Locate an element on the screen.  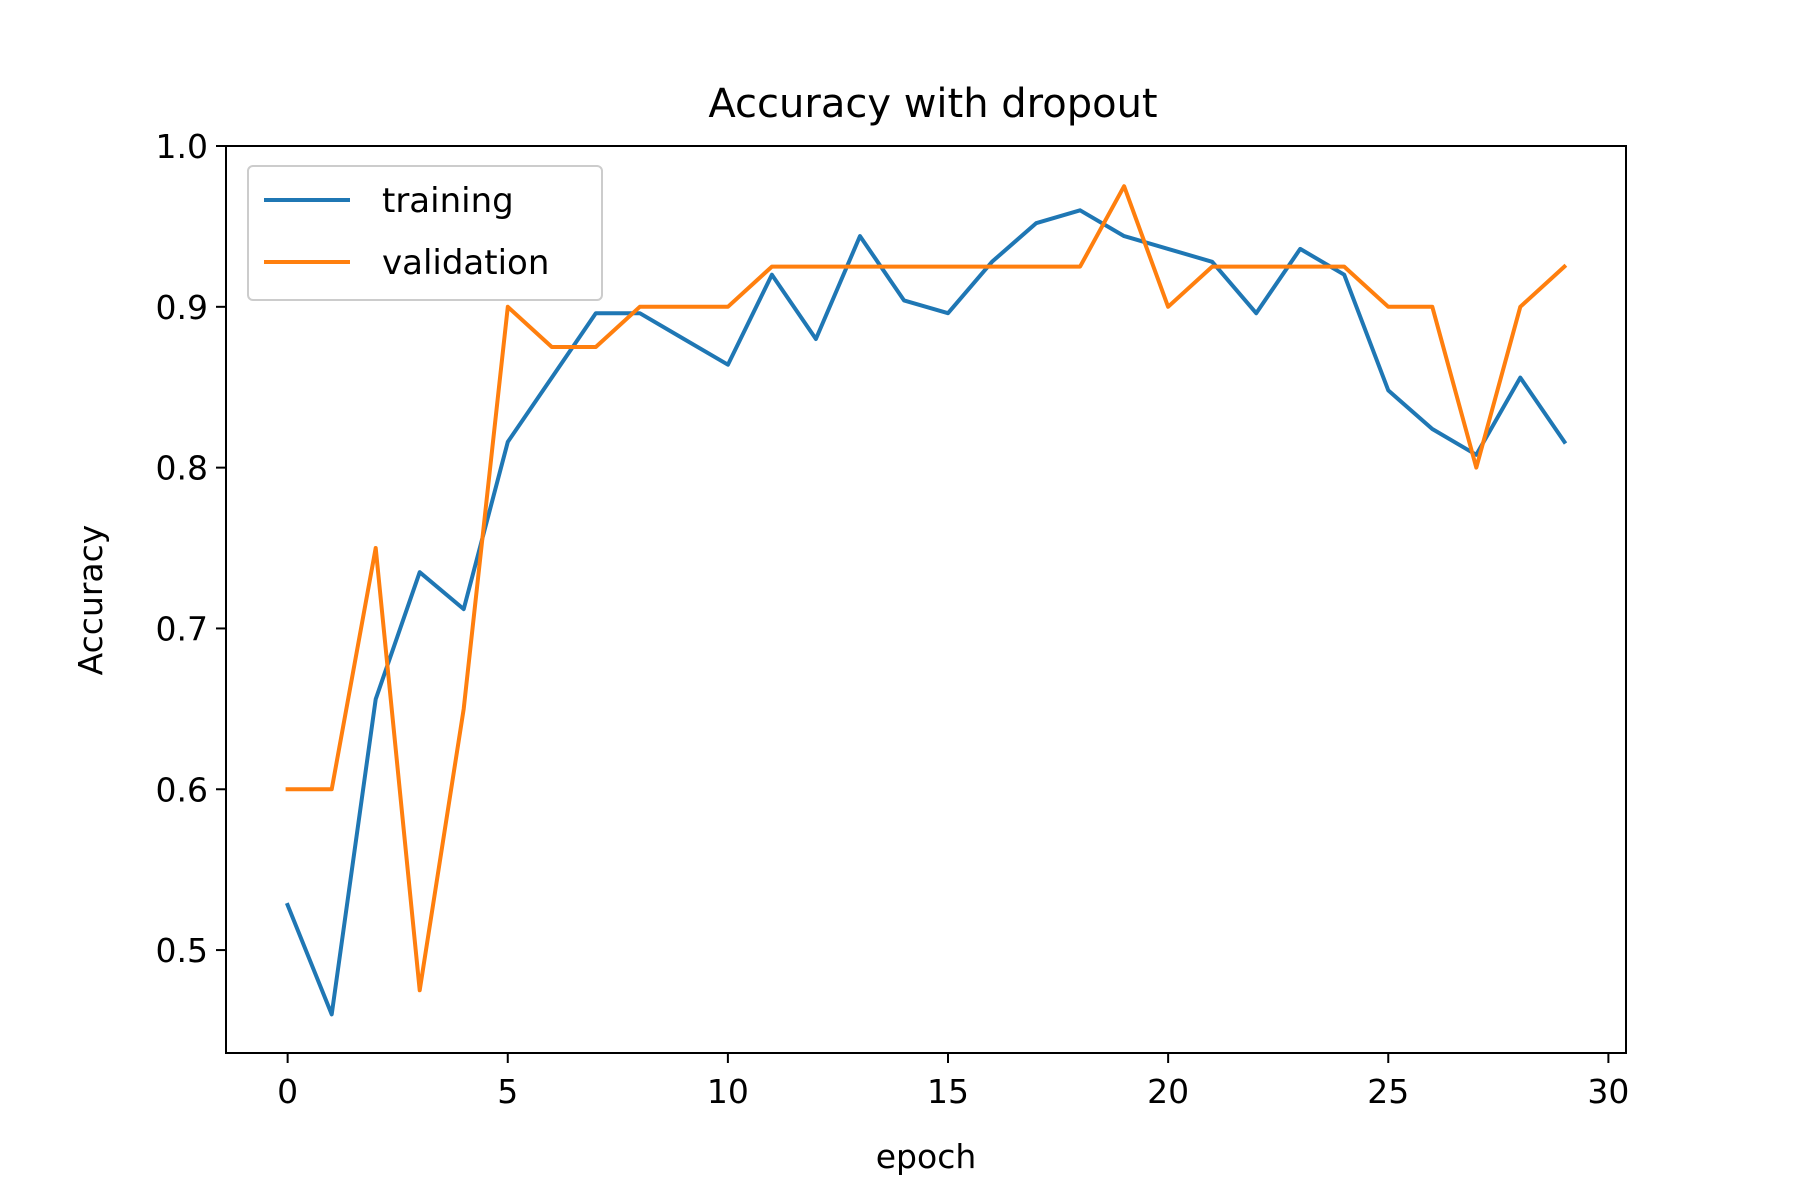
x-tick-label-6: 30 is located at coordinates (1608, 1091).